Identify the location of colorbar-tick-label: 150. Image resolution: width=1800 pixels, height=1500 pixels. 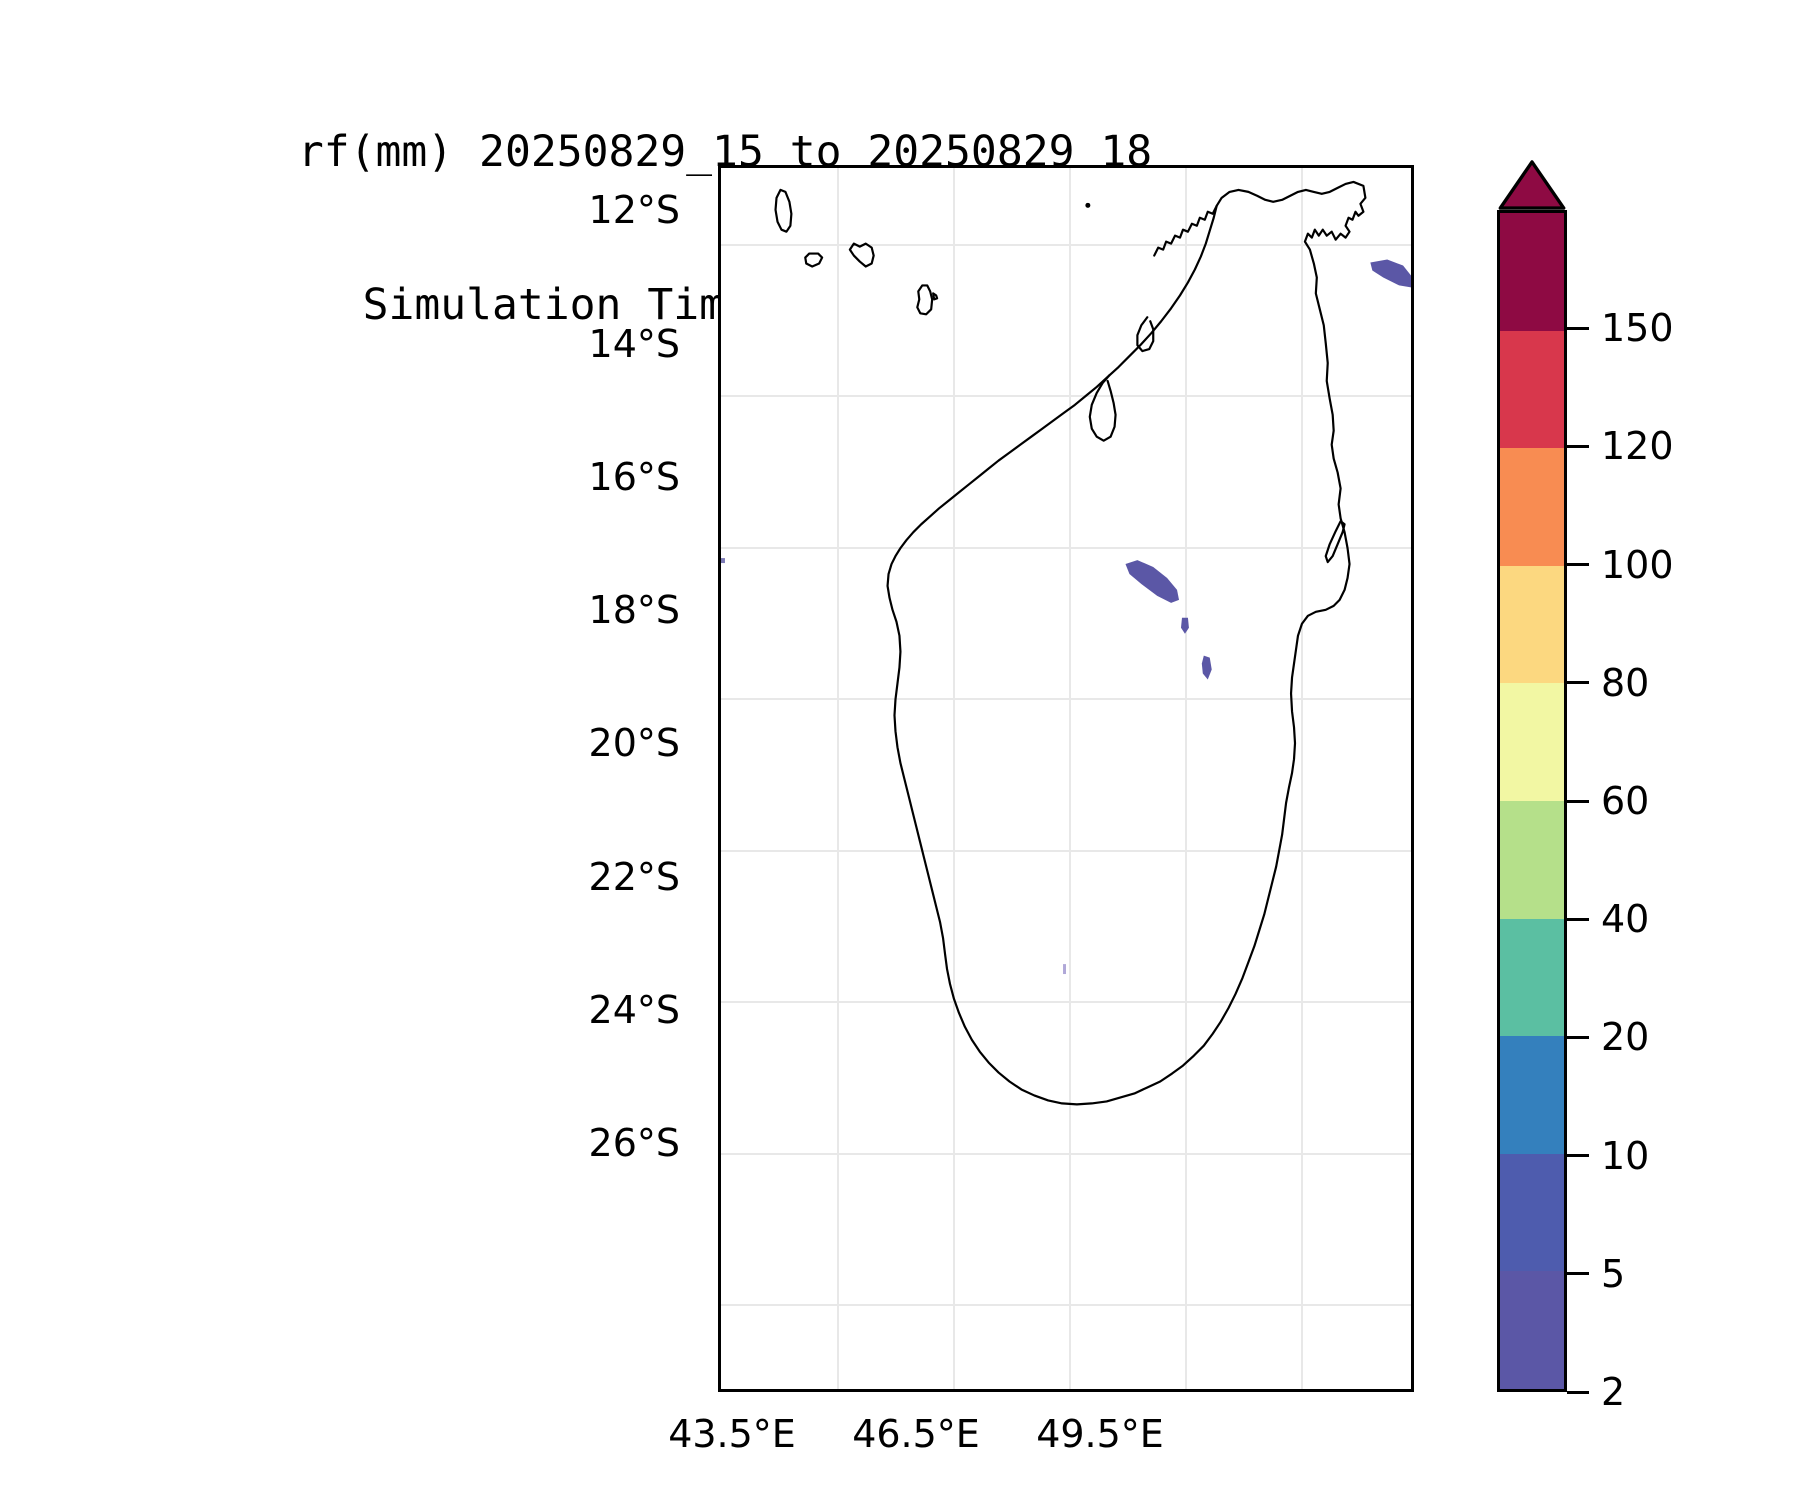
(1637, 328).